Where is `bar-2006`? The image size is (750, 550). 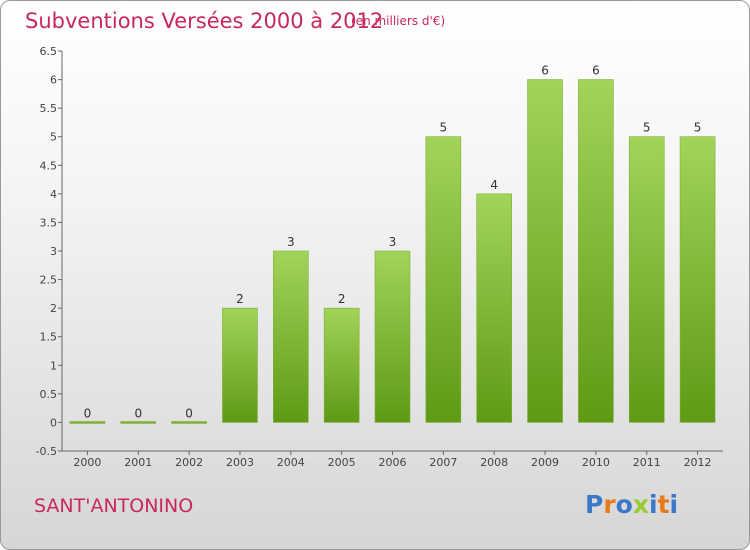
bar-2006 is located at coordinates (392, 336).